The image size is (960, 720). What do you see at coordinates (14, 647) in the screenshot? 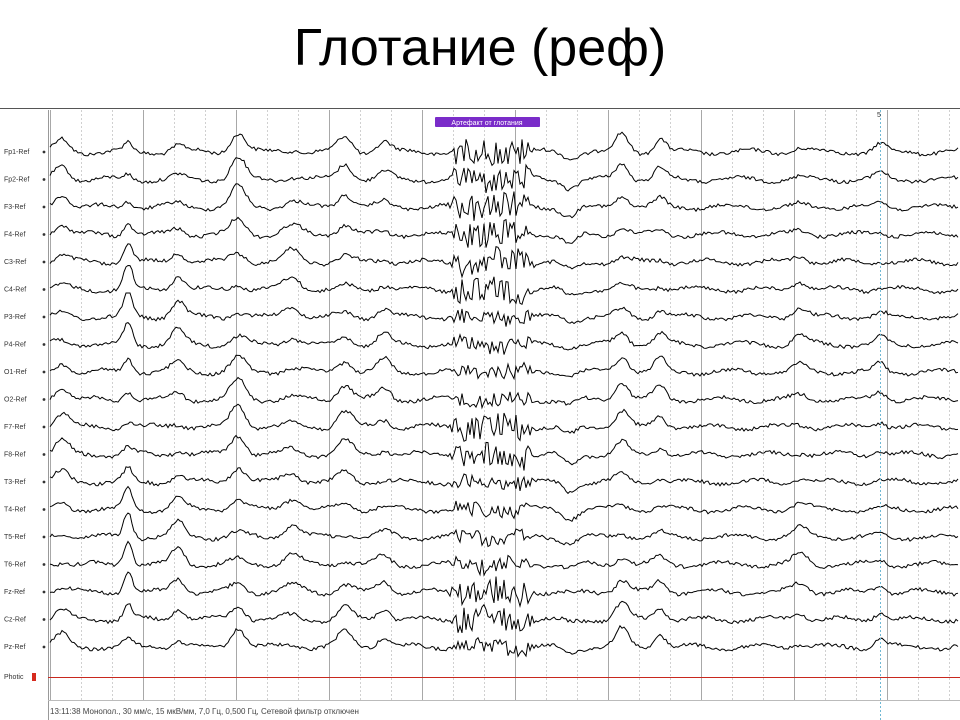
I see `channel-label: Pz-Ref` at bounding box center [14, 647].